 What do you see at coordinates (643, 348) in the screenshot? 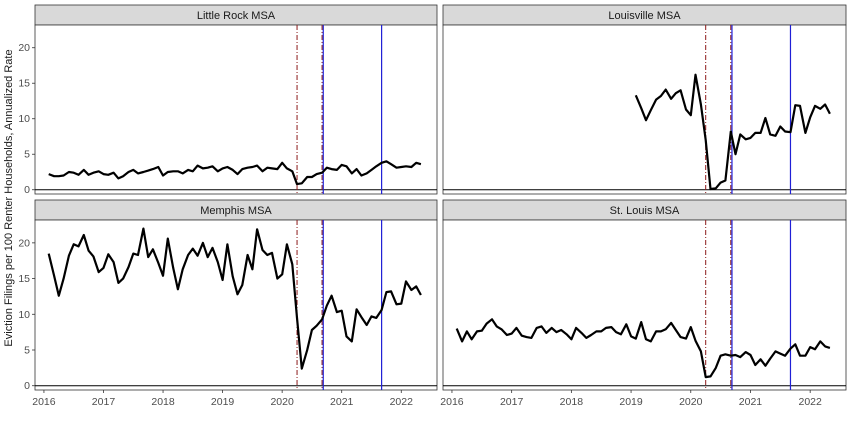
I see `series-line-st-louis-msa` at bounding box center [643, 348].